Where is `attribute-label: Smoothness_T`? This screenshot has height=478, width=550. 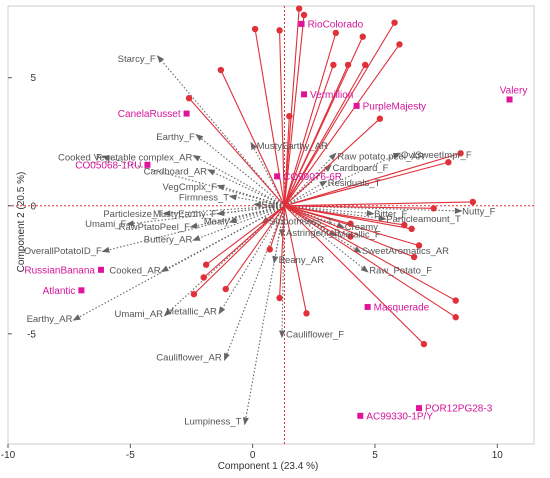
attribute-label: Smoothness_T is located at coordinates (301, 222).